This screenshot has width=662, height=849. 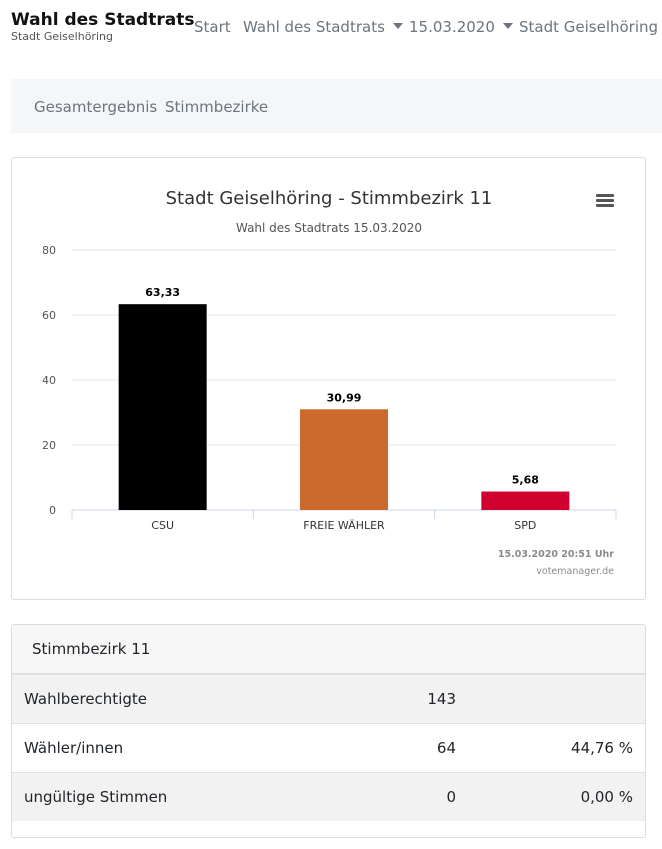 What do you see at coordinates (96, 797) in the screenshot?
I see `row-label: ungültige Stimmen` at bounding box center [96, 797].